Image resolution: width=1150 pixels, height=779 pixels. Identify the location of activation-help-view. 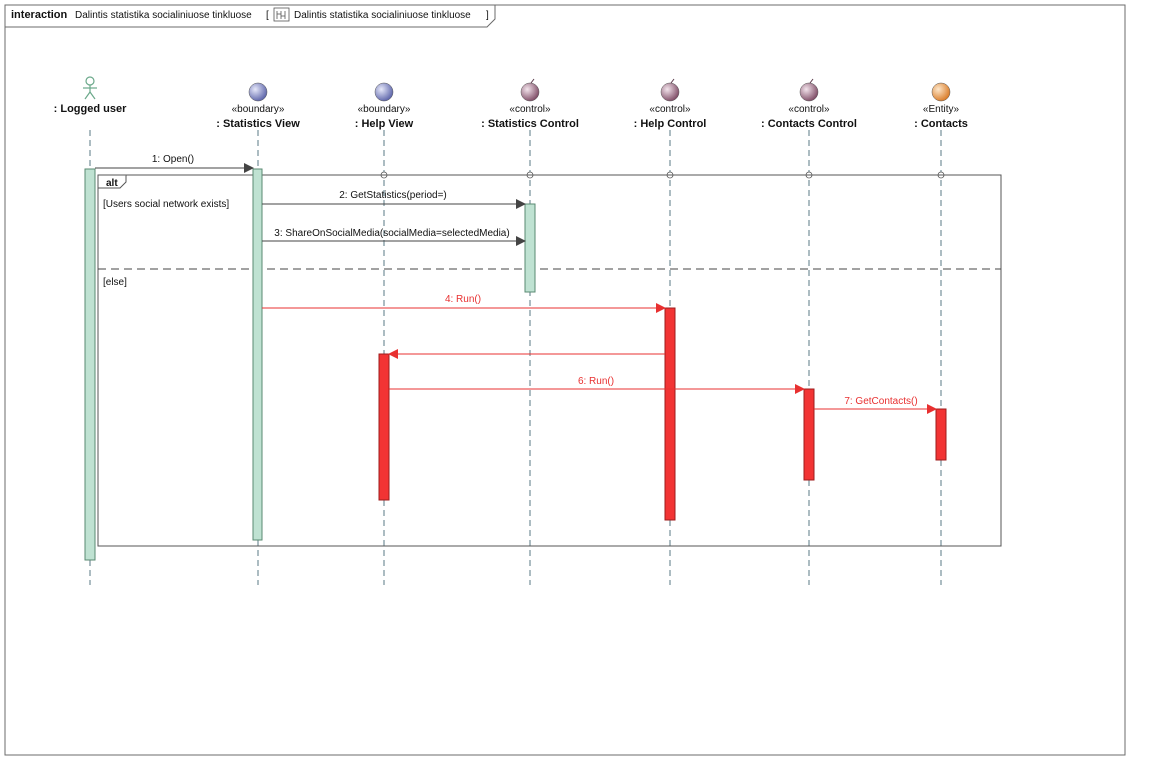
(384, 427).